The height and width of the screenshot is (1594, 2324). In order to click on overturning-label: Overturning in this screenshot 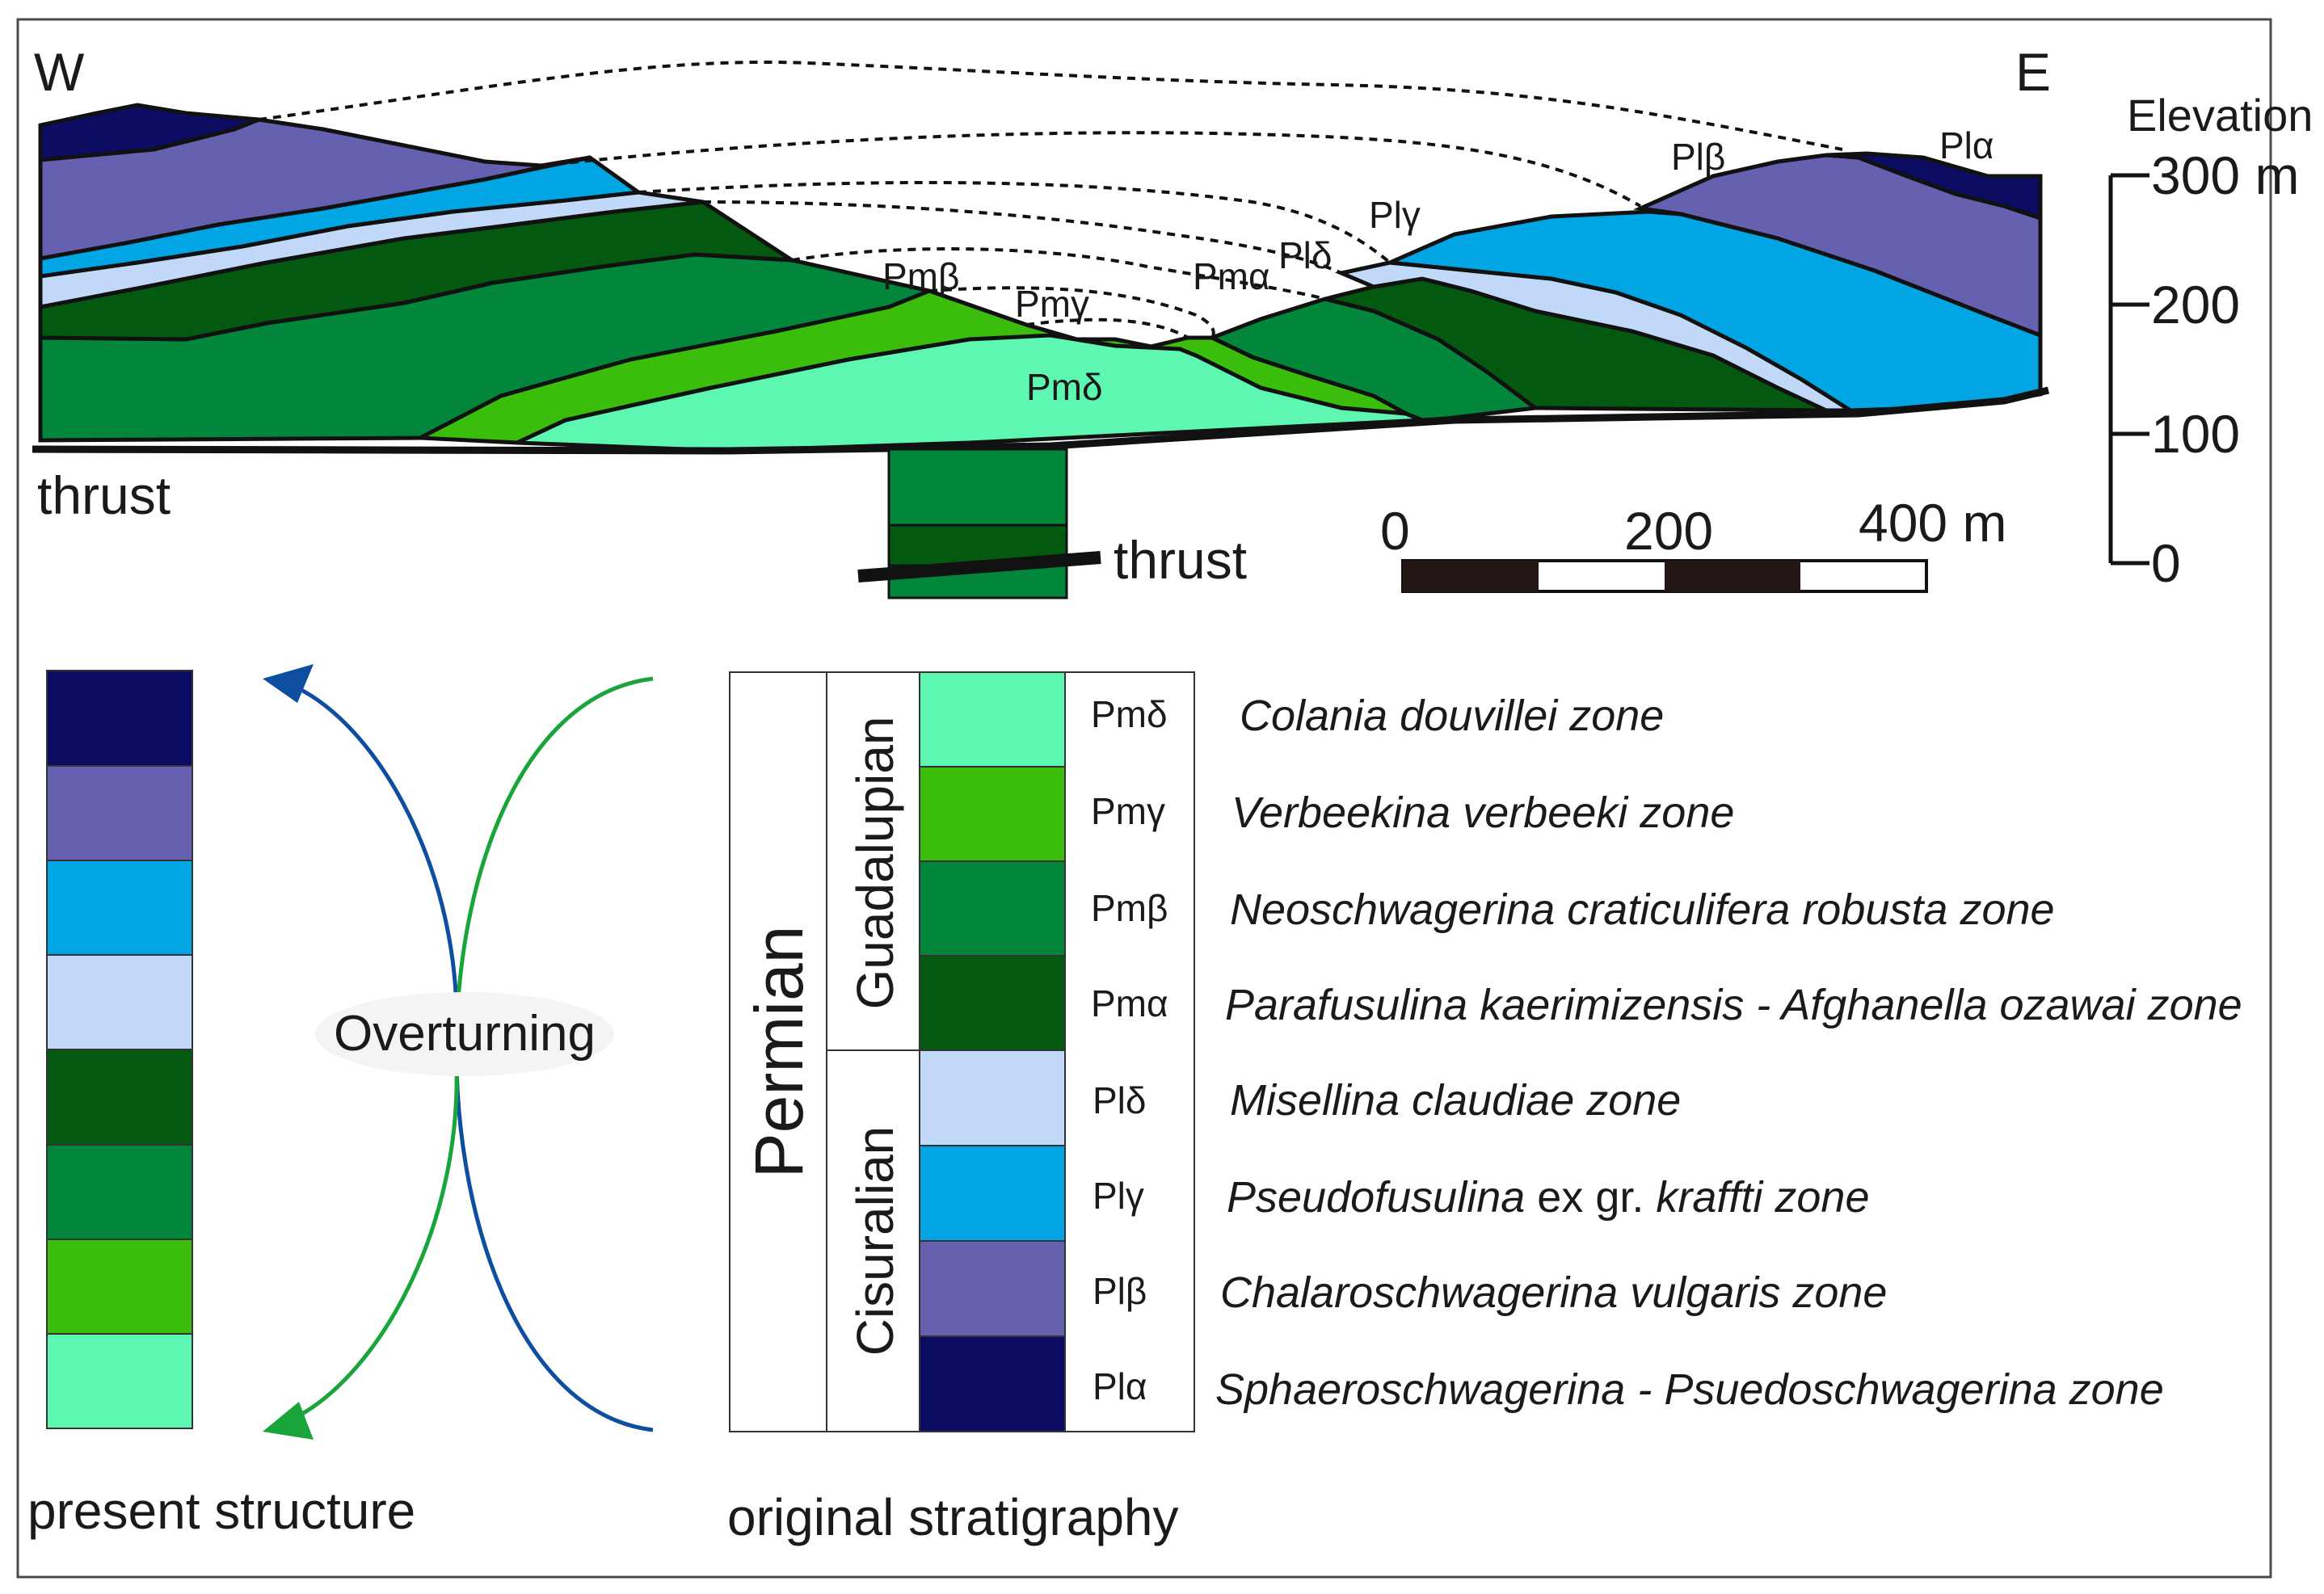, I will do `click(465, 1034)`.